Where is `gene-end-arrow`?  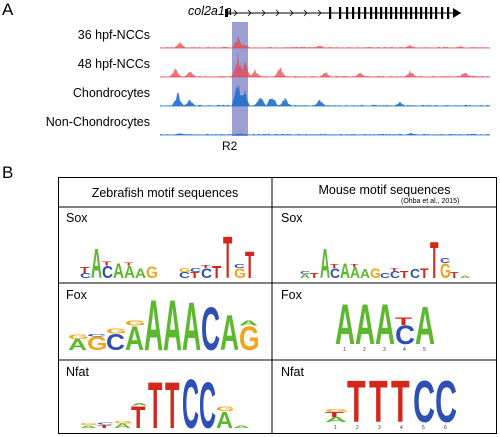 gene-end-arrow is located at coordinates (457, 13).